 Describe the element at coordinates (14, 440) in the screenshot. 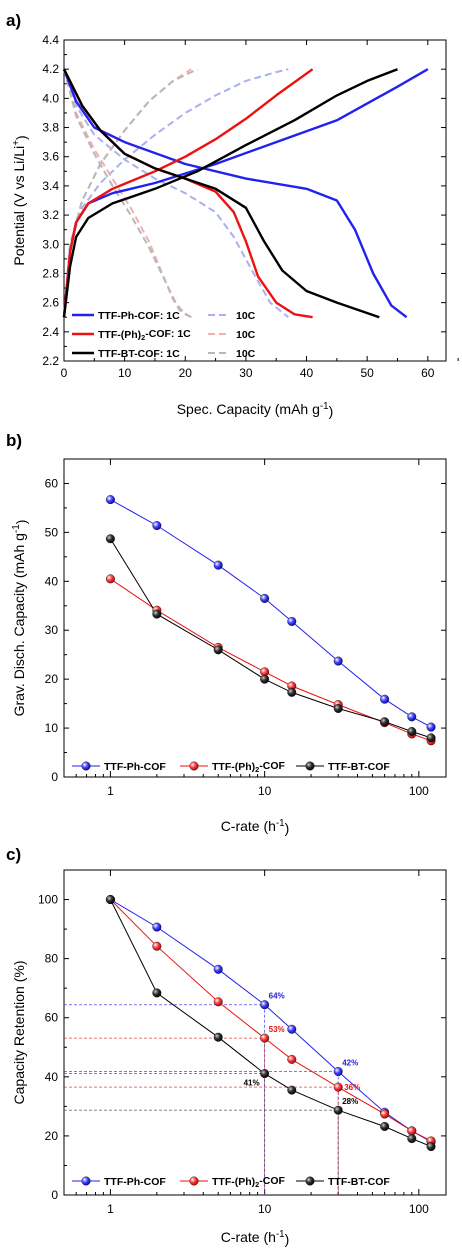

I see `panel-label-b: b)` at that location.